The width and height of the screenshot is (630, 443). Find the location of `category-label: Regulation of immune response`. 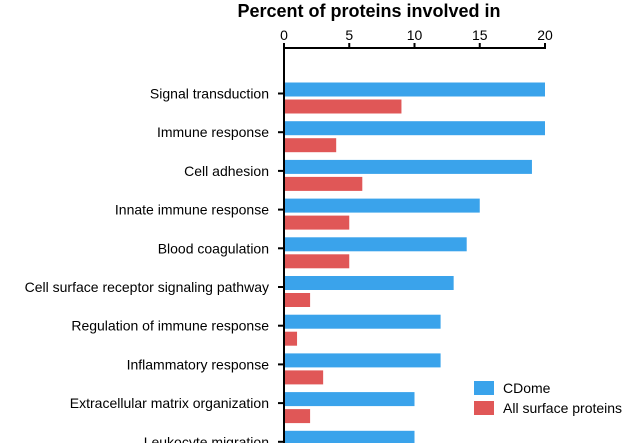

category-label: Regulation of immune response is located at coordinates (170, 326).